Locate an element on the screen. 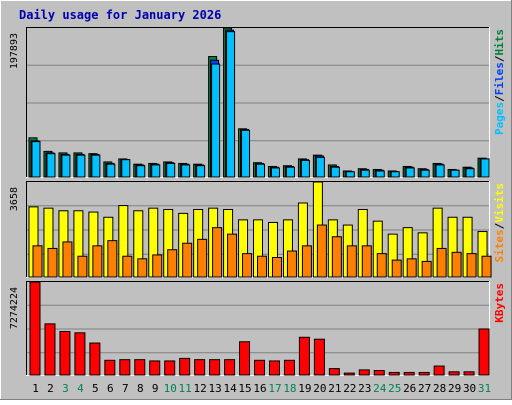  x-tick-label-day-22: 22 is located at coordinates (349, 388).